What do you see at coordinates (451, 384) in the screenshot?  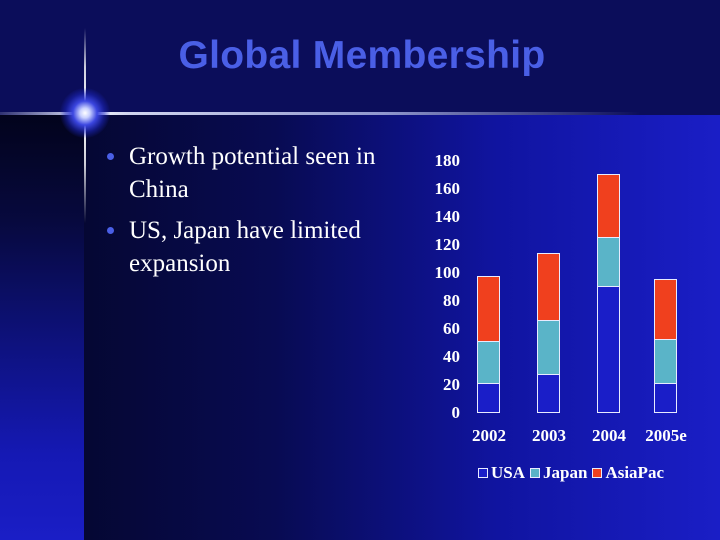 I see `y-tick-label: 20` at bounding box center [451, 384].